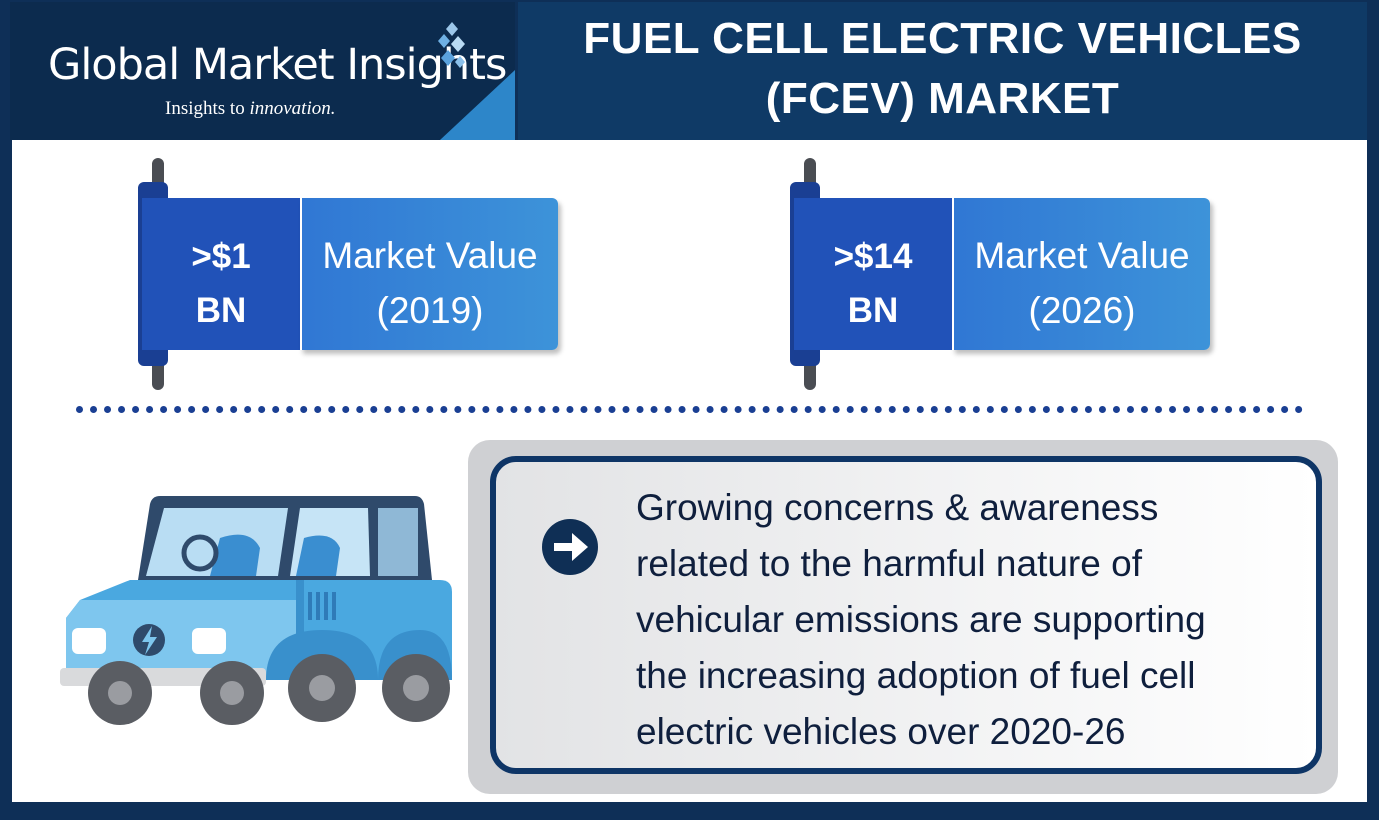 Image resolution: width=1379 pixels, height=820 pixels. What do you see at coordinates (256, 610) in the screenshot?
I see `electric-car-icon` at bounding box center [256, 610].